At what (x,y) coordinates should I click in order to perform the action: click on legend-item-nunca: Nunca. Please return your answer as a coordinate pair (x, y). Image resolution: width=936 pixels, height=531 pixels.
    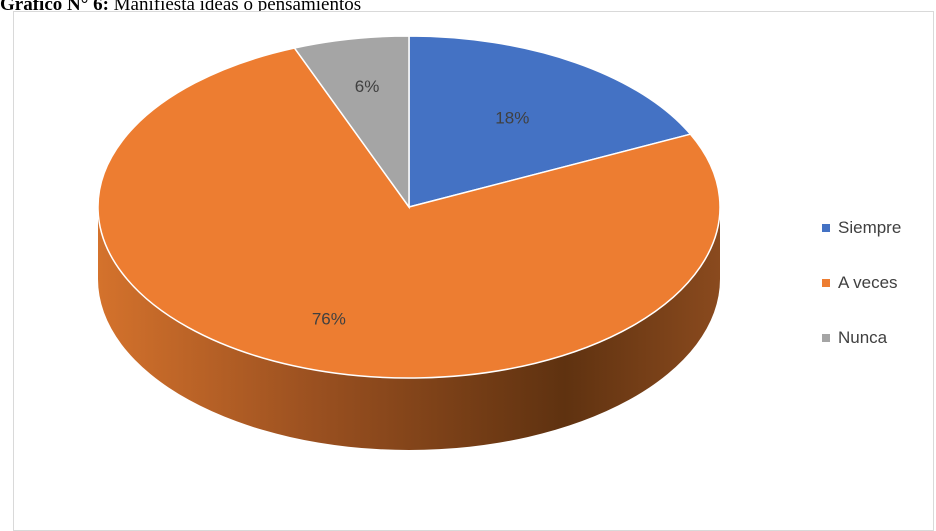
    Looking at the image, I should click on (861, 338).